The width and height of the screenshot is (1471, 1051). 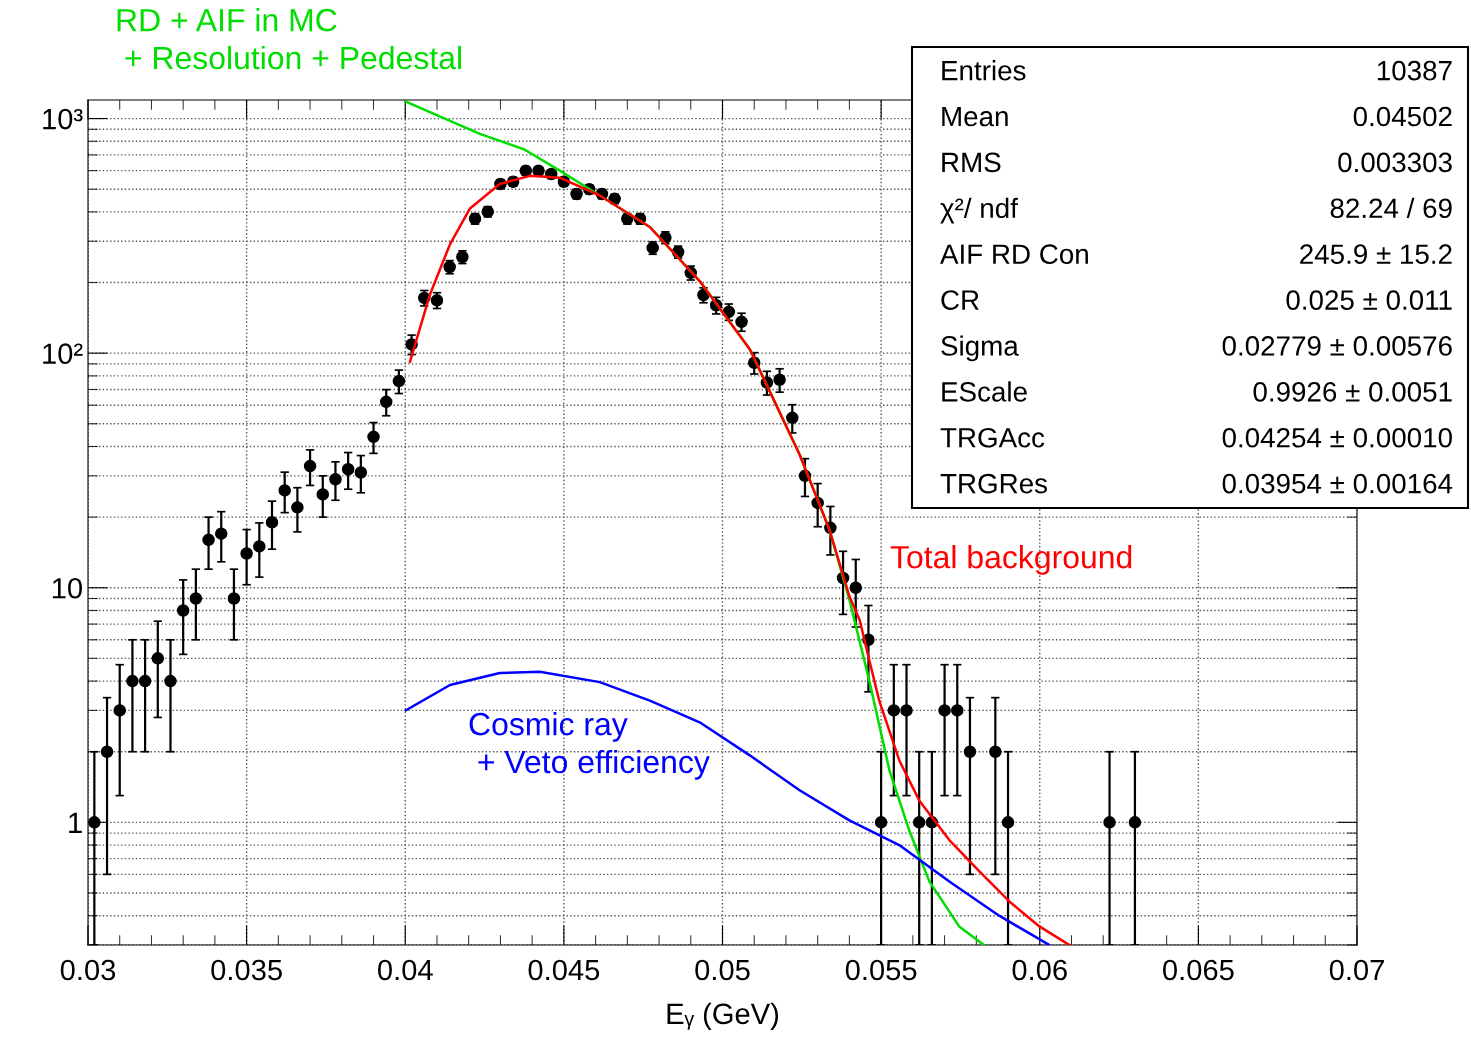 I want to click on annotation: 0.04502, so click(x=1402, y=116).